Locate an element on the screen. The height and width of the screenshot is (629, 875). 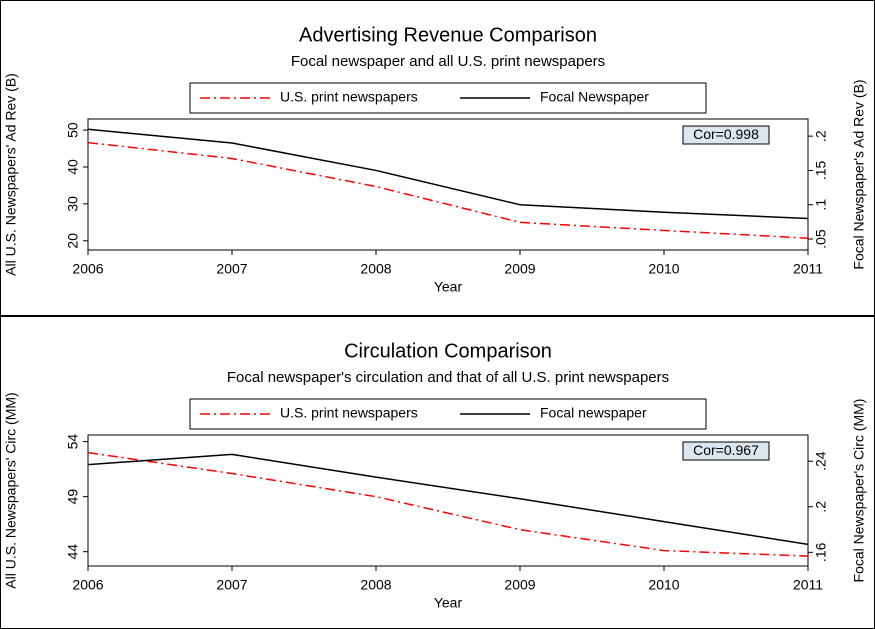
legend-label: Focal Newspaper is located at coordinates (594, 97).